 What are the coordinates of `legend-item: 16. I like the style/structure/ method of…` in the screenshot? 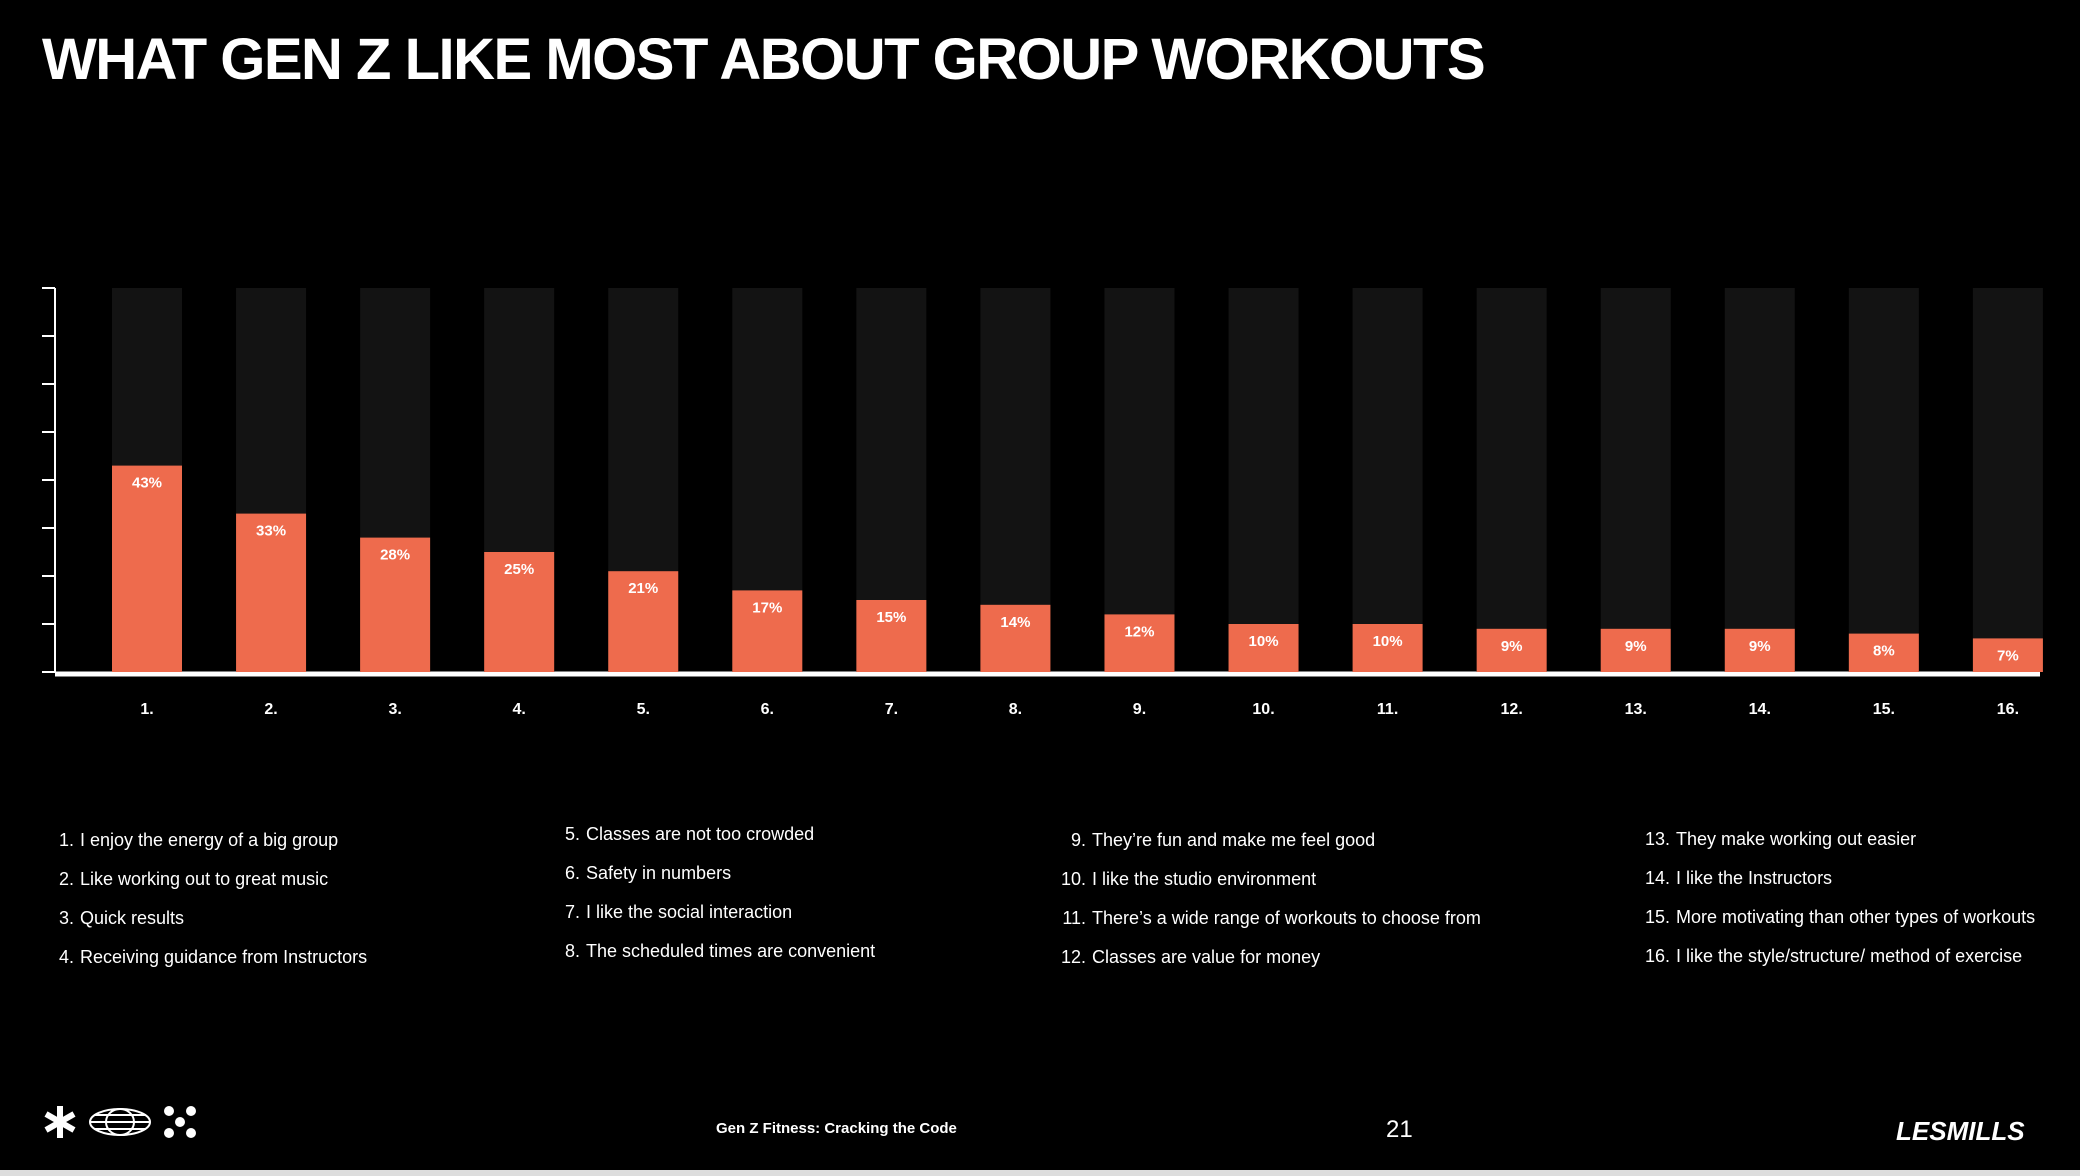 It's located at (1829, 956).